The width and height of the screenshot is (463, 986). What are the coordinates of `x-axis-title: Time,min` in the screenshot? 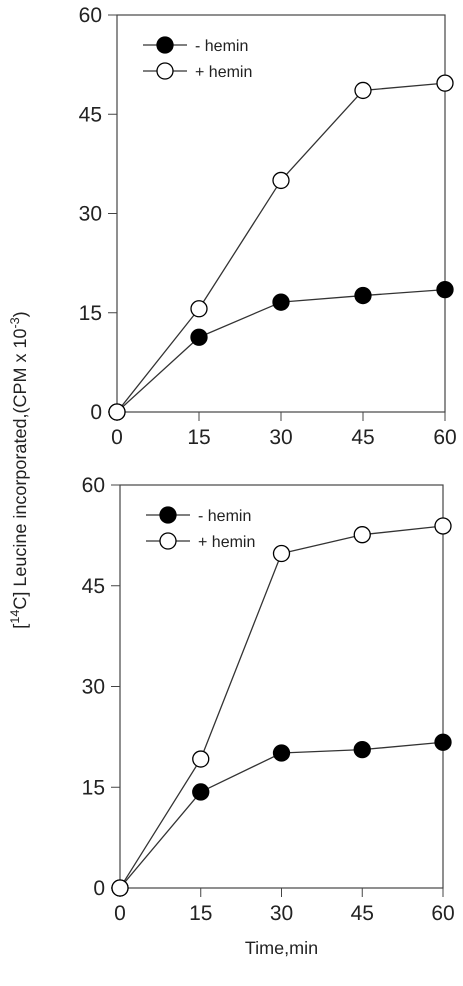 It's located at (281, 948).